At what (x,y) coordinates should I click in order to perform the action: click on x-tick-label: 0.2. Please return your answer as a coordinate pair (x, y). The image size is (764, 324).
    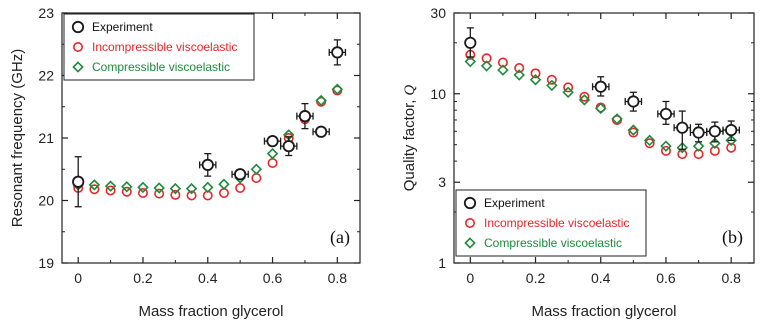
    Looking at the image, I should click on (536, 278).